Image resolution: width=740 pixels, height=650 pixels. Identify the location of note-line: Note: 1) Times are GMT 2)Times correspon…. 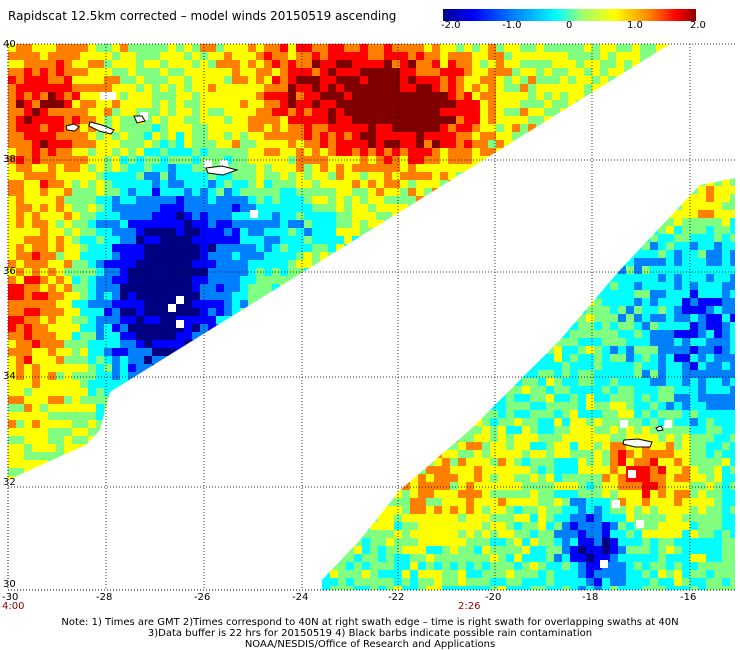
(370, 622).